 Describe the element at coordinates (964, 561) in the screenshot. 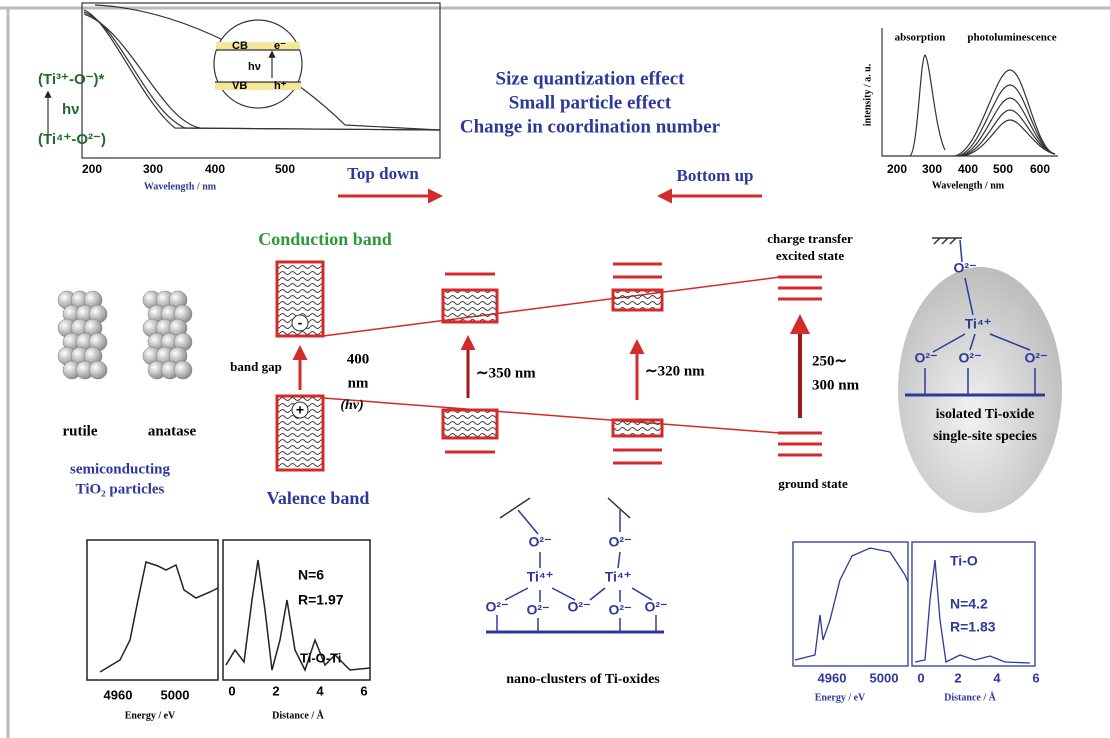

I see `fit-label: Ti-O` at that location.